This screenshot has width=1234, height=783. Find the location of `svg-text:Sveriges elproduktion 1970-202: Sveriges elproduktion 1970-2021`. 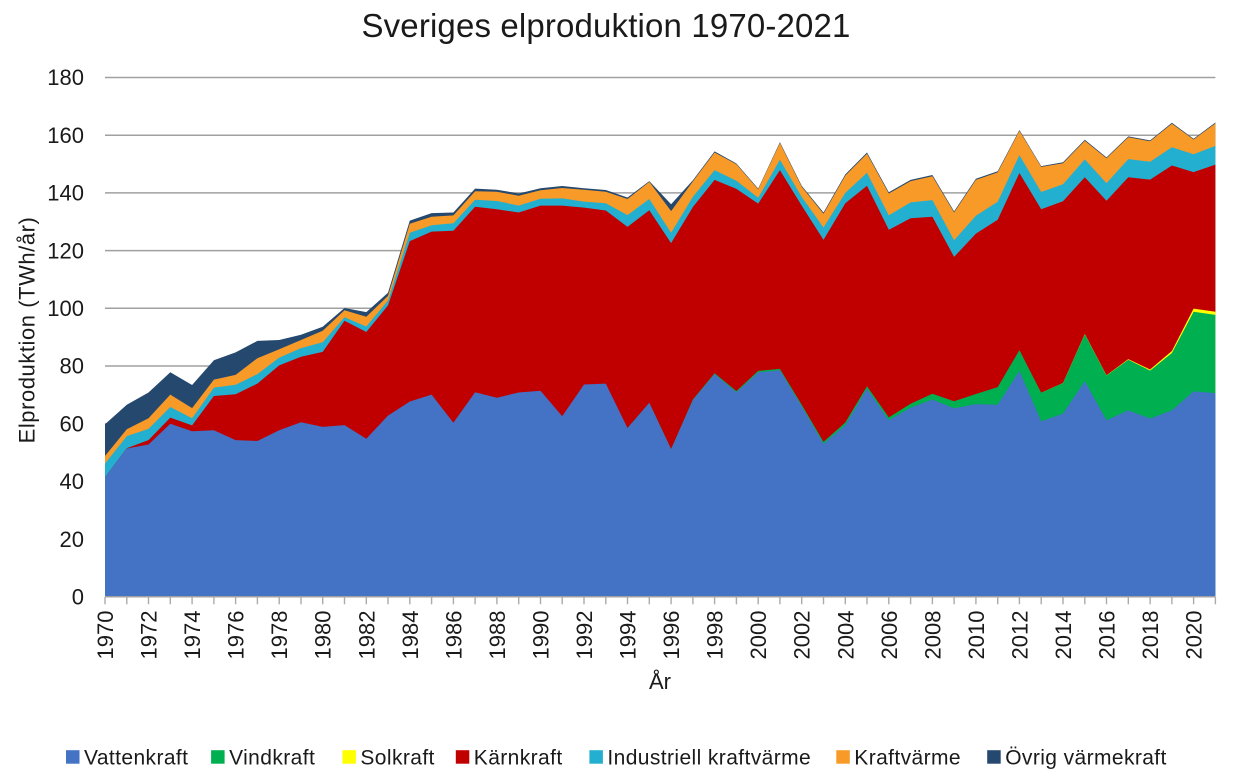

svg-text:Sveriges elproduktion 1970-202: Sveriges elproduktion 1970-2021 is located at coordinates (606, 25).